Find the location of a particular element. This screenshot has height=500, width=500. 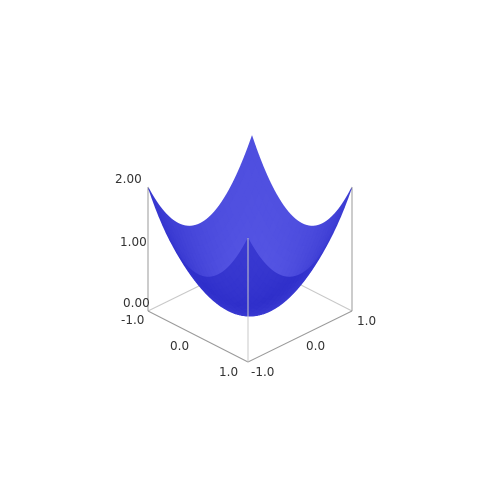

z-tick-label-1: 1.00 is located at coordinates (133, 242).